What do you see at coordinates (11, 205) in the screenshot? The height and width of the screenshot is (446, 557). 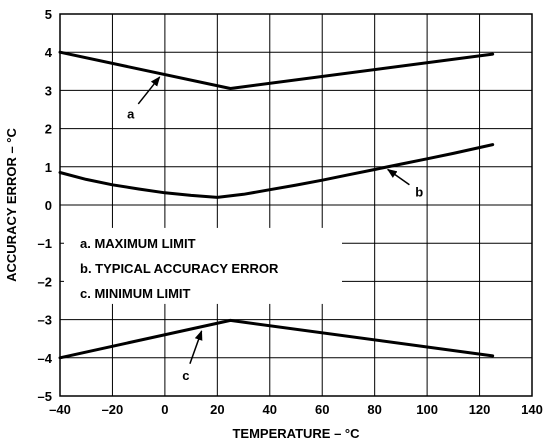 I see `y-axis-title: ACCURACY ERROR – °C` at bounding box center [11, 205].